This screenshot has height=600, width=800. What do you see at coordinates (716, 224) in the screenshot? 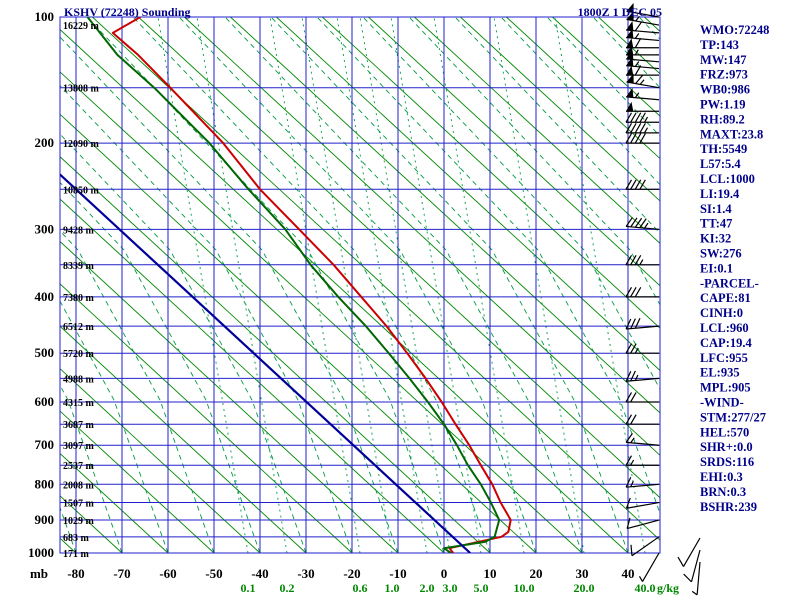
I see `stat-line: TT:47` at bounding box center [716, 224].